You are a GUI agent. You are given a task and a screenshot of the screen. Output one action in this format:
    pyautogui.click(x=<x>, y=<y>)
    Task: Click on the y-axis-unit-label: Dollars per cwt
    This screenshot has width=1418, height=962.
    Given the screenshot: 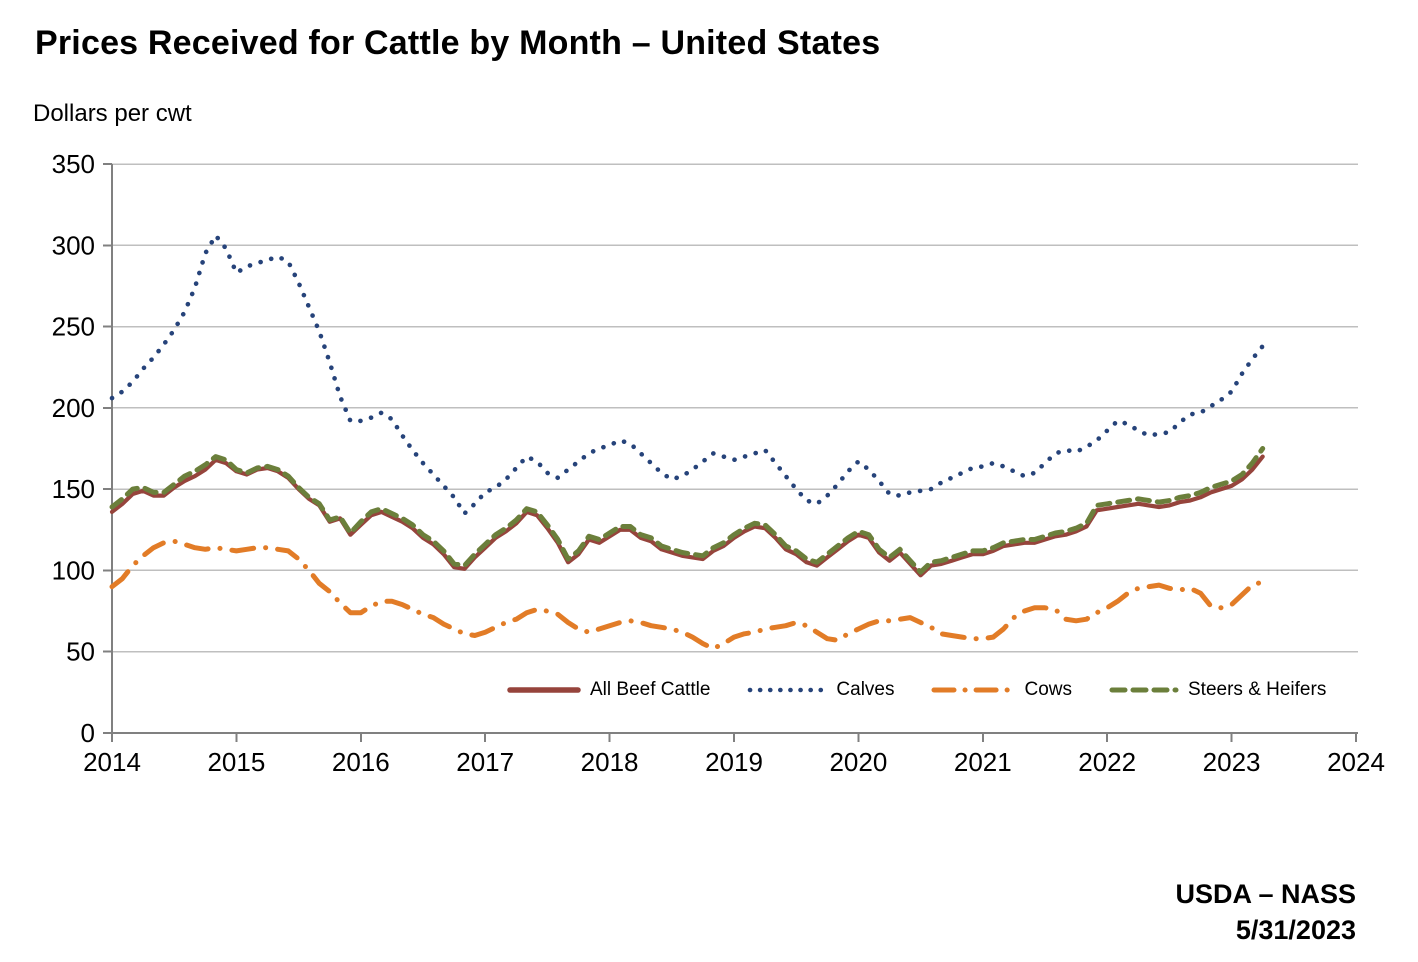 What is the action you would take?
    pyautogui.click(x=112, y=113)
    